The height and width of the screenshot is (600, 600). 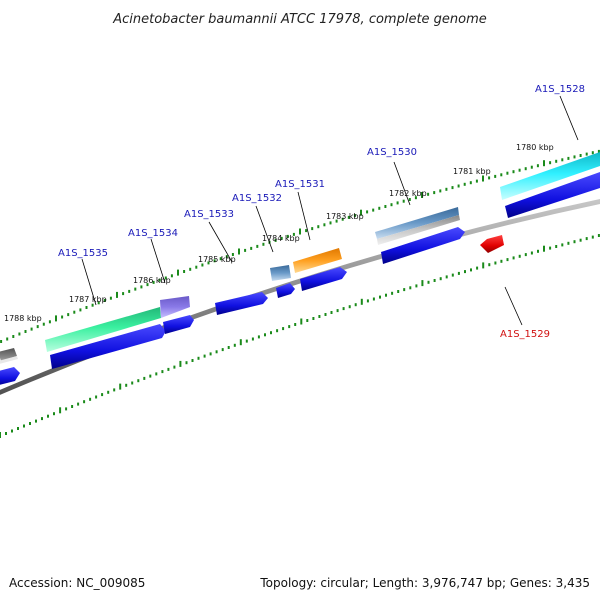 I want to click on feature-steel-gray, so click(x=418, y=230).